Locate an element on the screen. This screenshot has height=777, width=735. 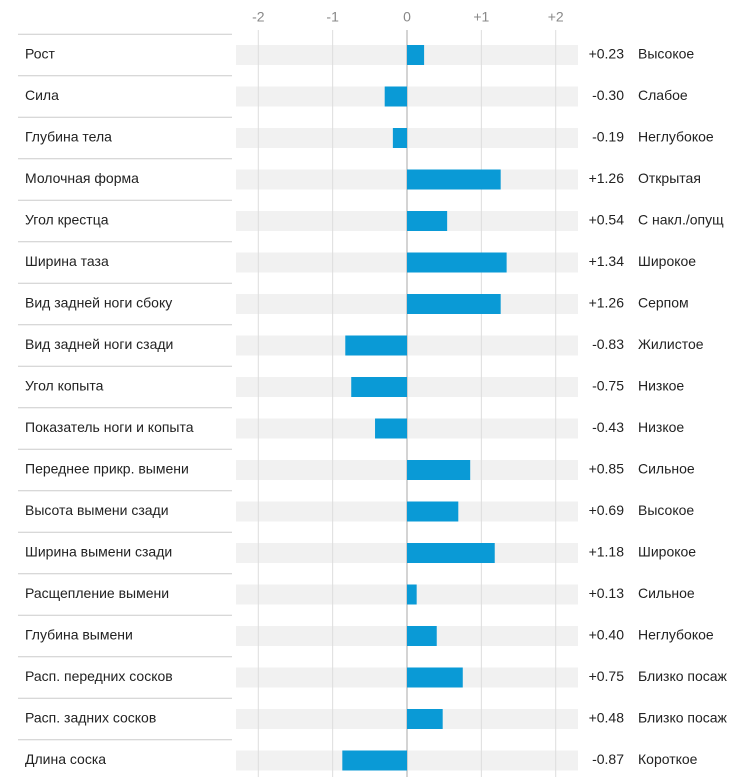
category-label: Вид задней ноги сзади is located at coordinates (99, 344).